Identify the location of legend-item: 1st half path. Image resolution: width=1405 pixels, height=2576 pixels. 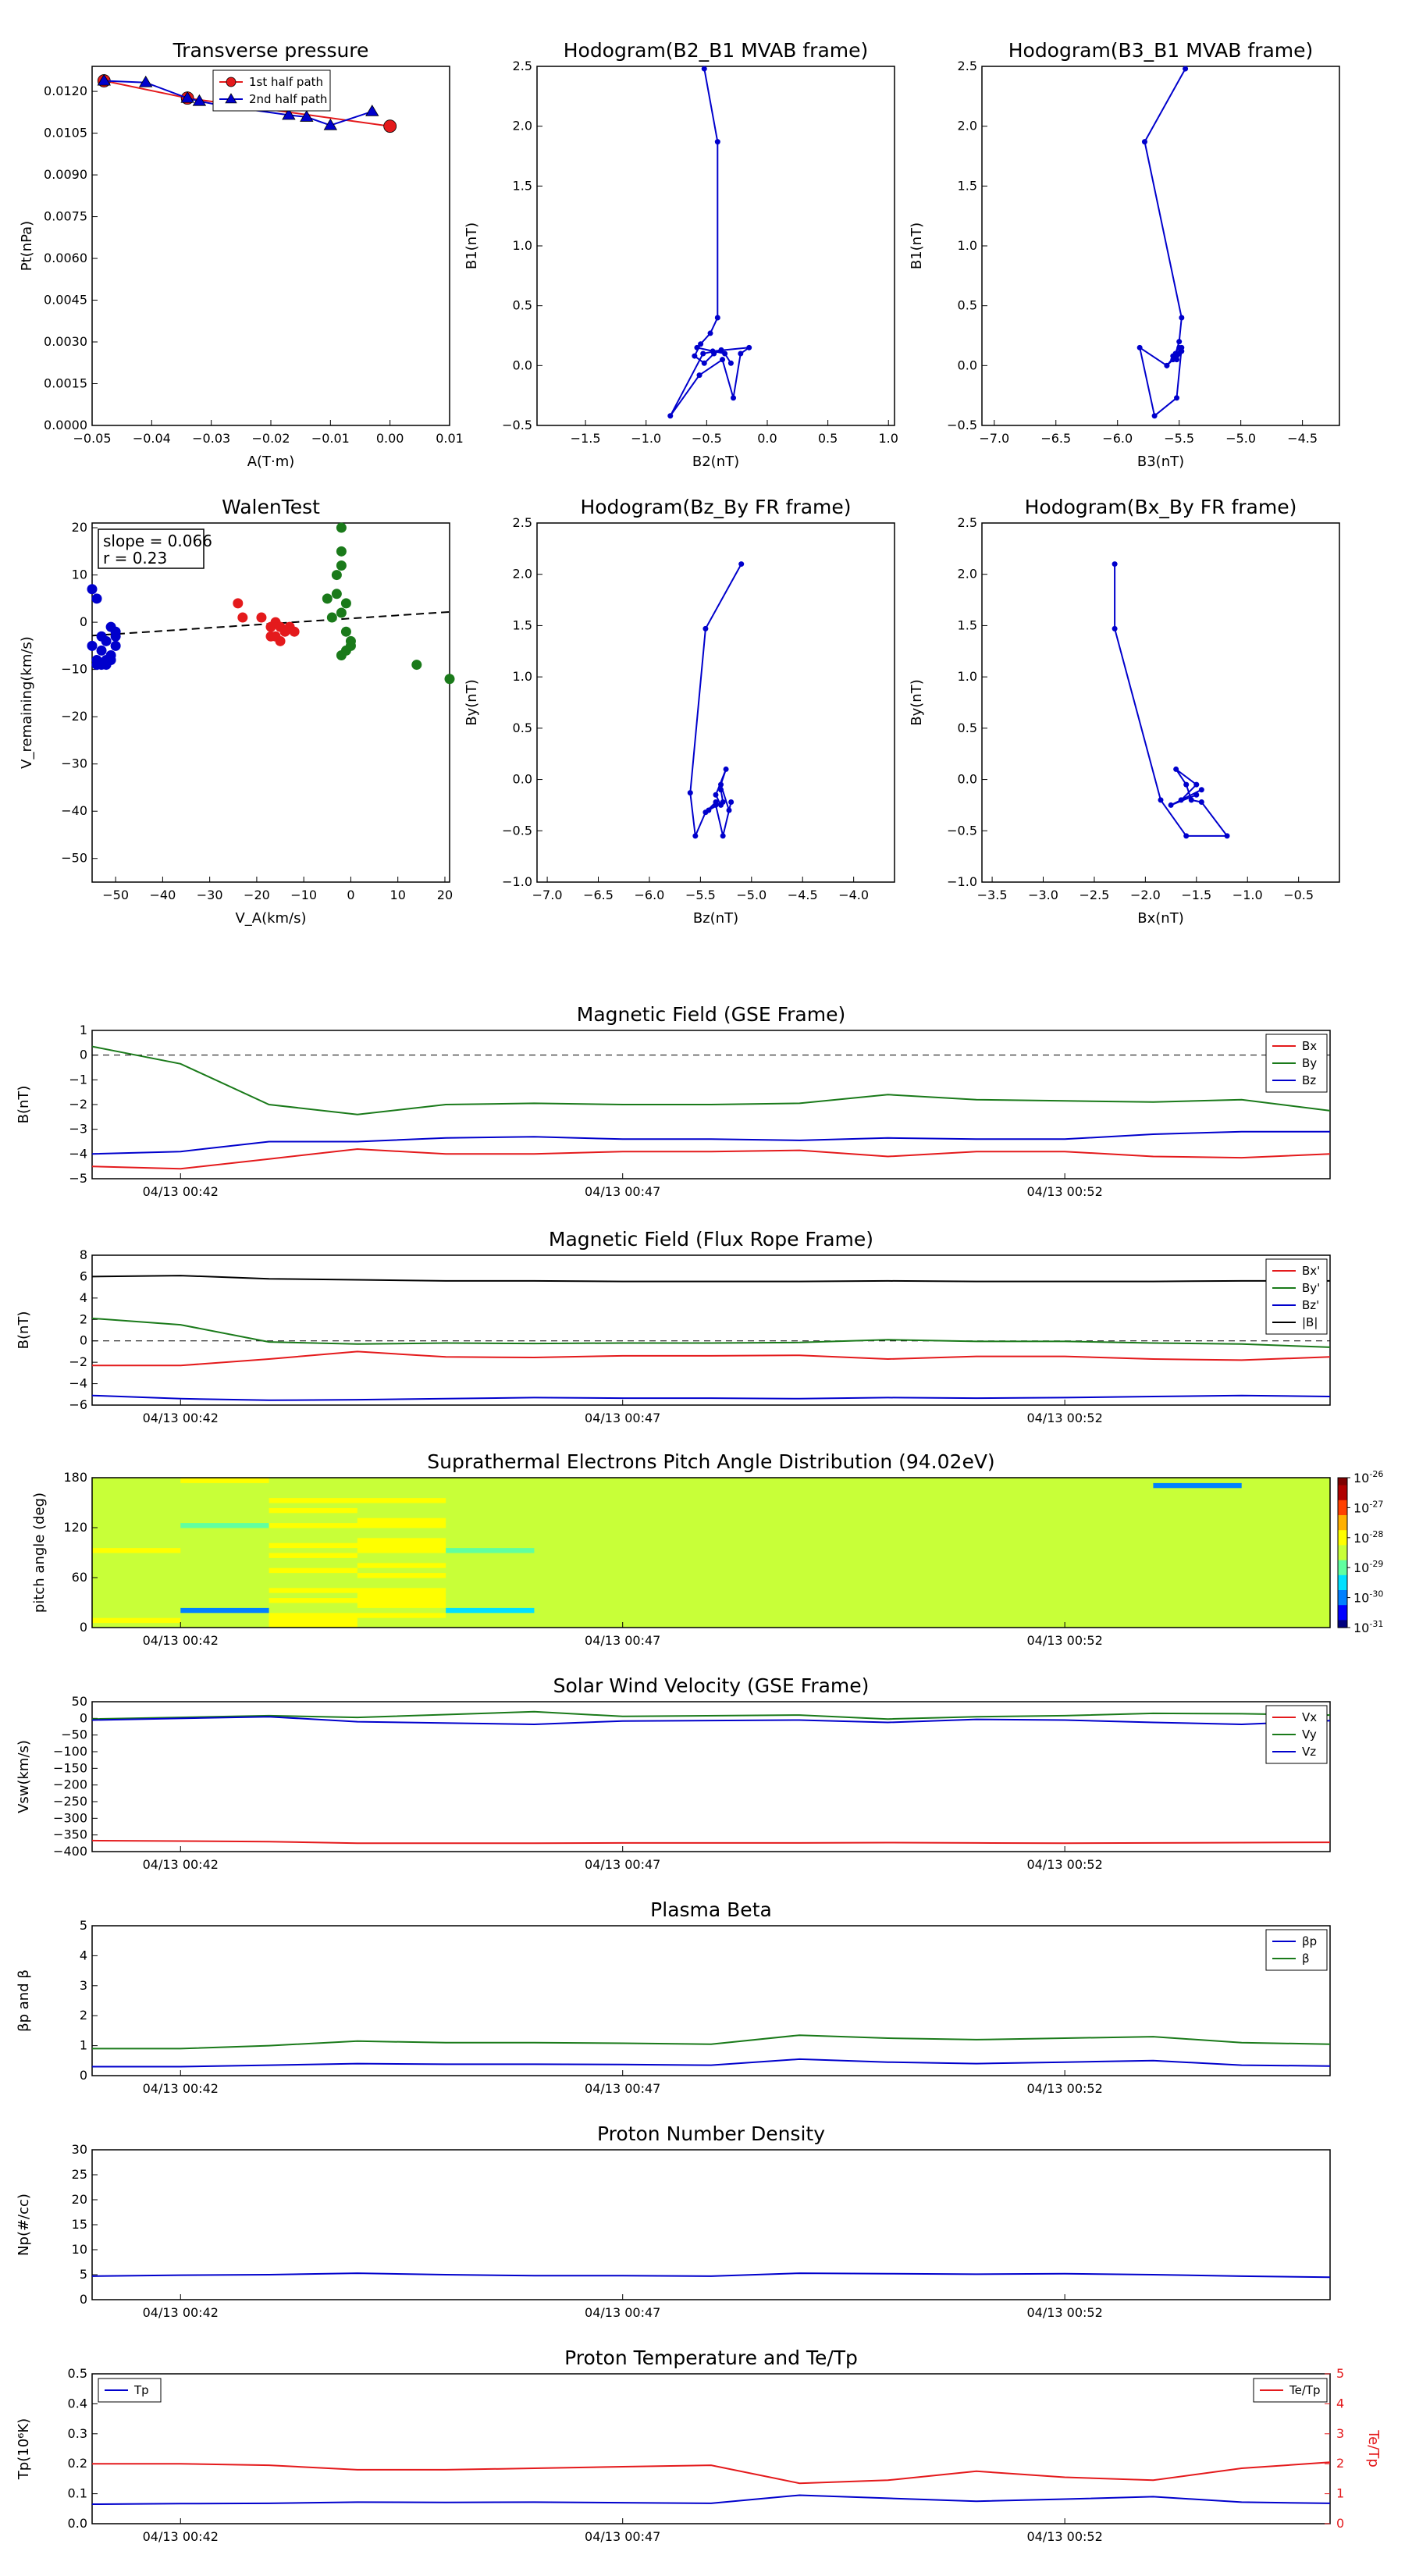
(271, 82).